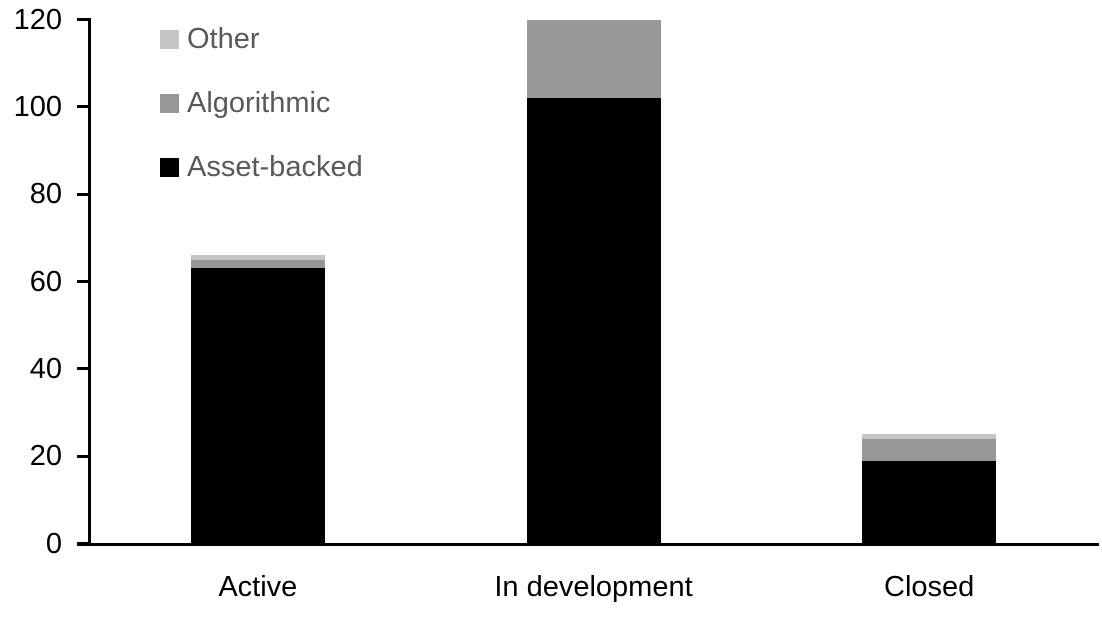  Describe the element at coordinates (593, 587) in the screenshot. I see `x-category-label-in-development: In development` at that location.